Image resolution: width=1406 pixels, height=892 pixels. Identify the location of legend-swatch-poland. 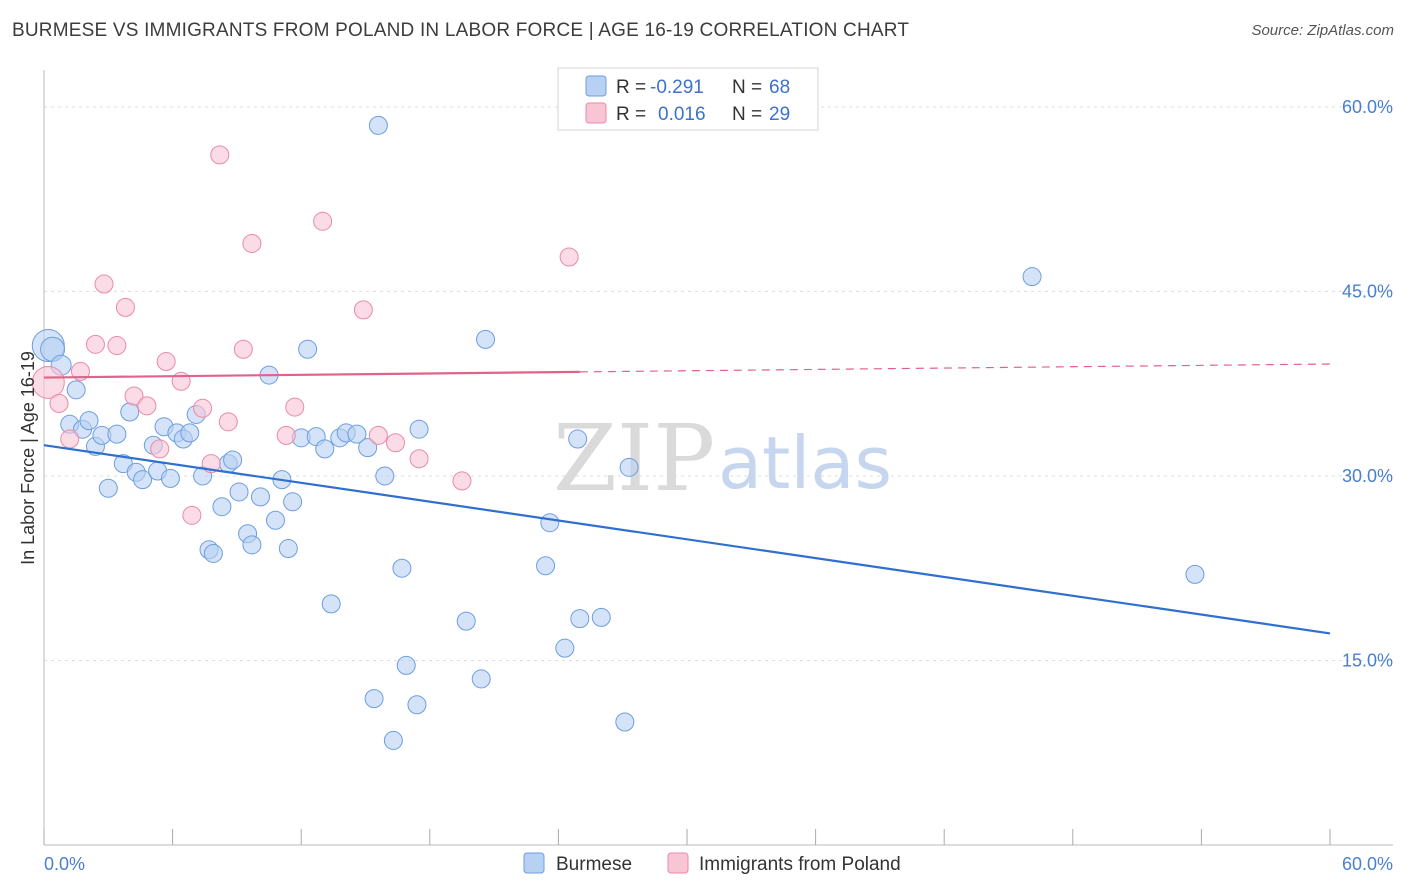
(596, 113).